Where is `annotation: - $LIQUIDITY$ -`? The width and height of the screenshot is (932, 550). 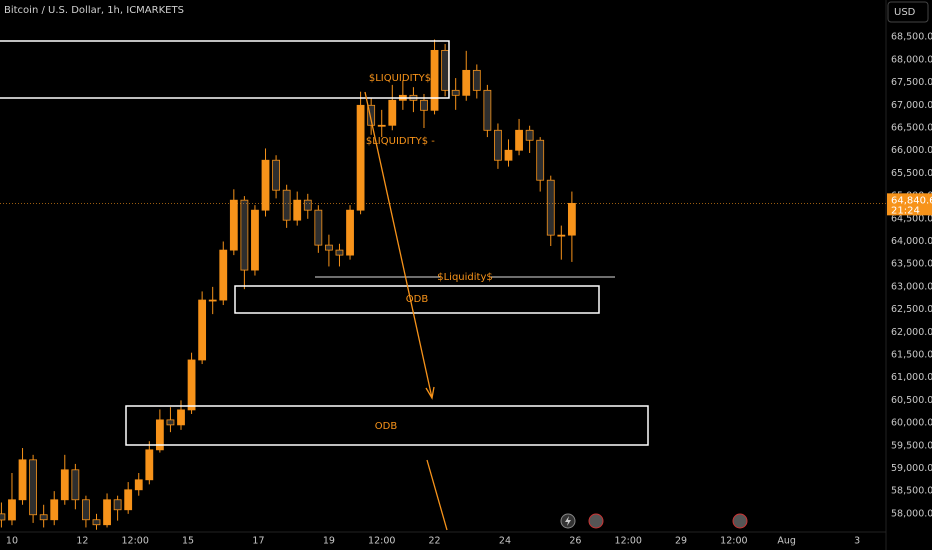
annotation: - $LIQUIDITY$ - is located at coordinates (397, 141).